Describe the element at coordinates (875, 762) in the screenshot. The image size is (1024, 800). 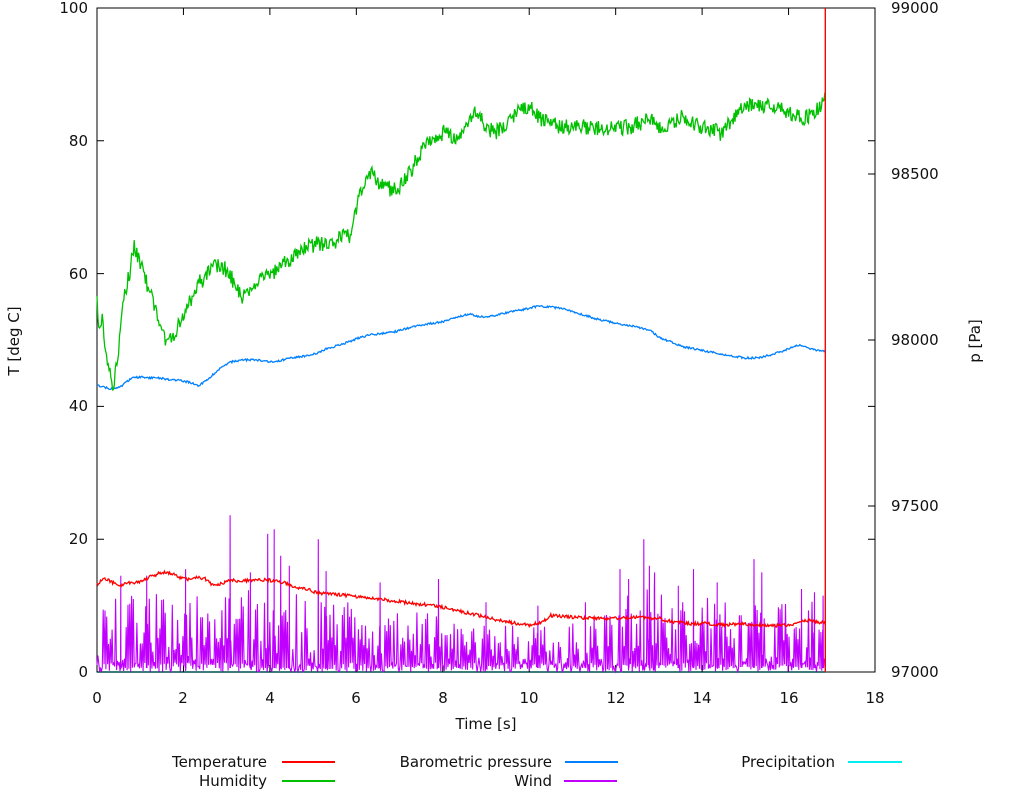
I see `legend-line-precipitation` at that location.